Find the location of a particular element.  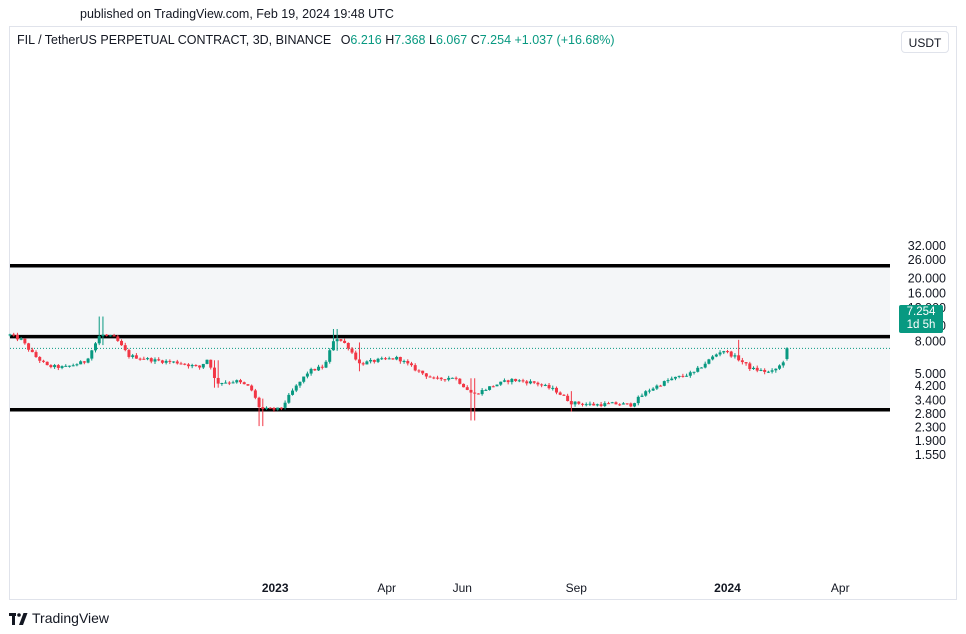

open-label: O is located at coordinates (345, 40).